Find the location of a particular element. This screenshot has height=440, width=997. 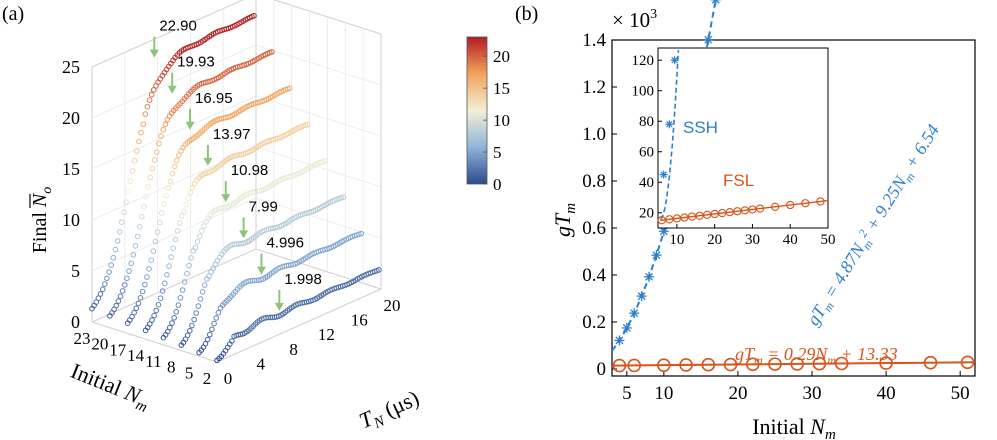

inset-ssh-point is located at coordinates (674, 60).